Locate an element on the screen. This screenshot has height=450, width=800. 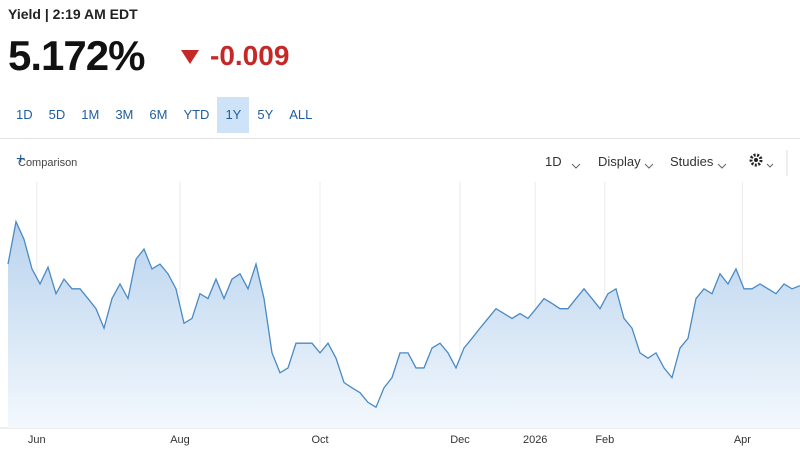
range-button: 1M is located at coordinates (90, 114).